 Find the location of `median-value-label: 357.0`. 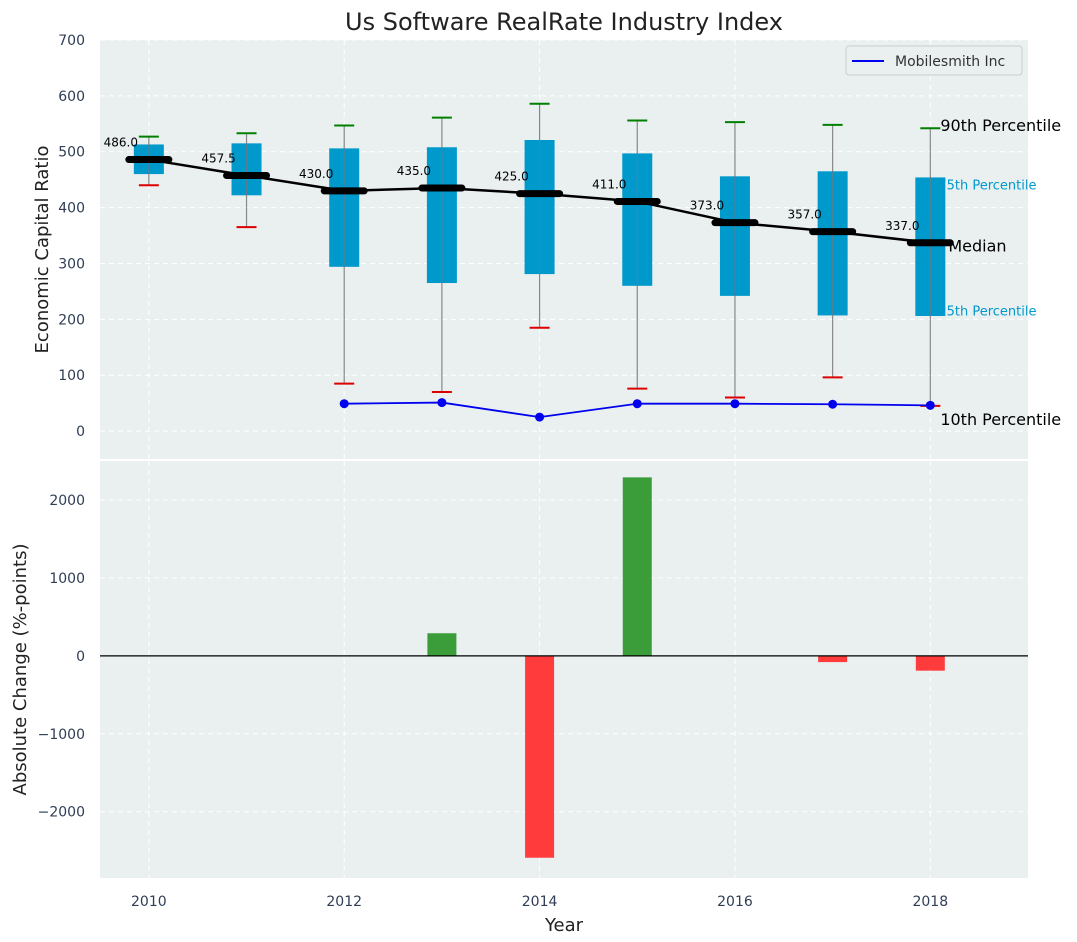

median-value-label: 357.0 is located at coordinates (804, 215).